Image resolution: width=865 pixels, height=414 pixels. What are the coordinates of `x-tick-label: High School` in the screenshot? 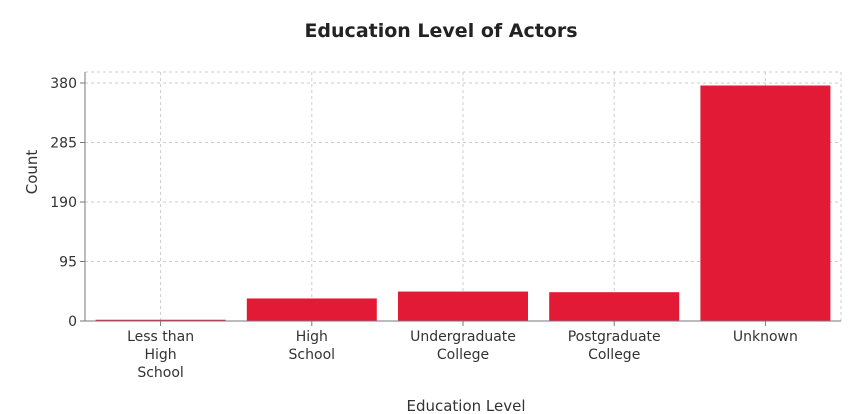 It's located at (312, 346).